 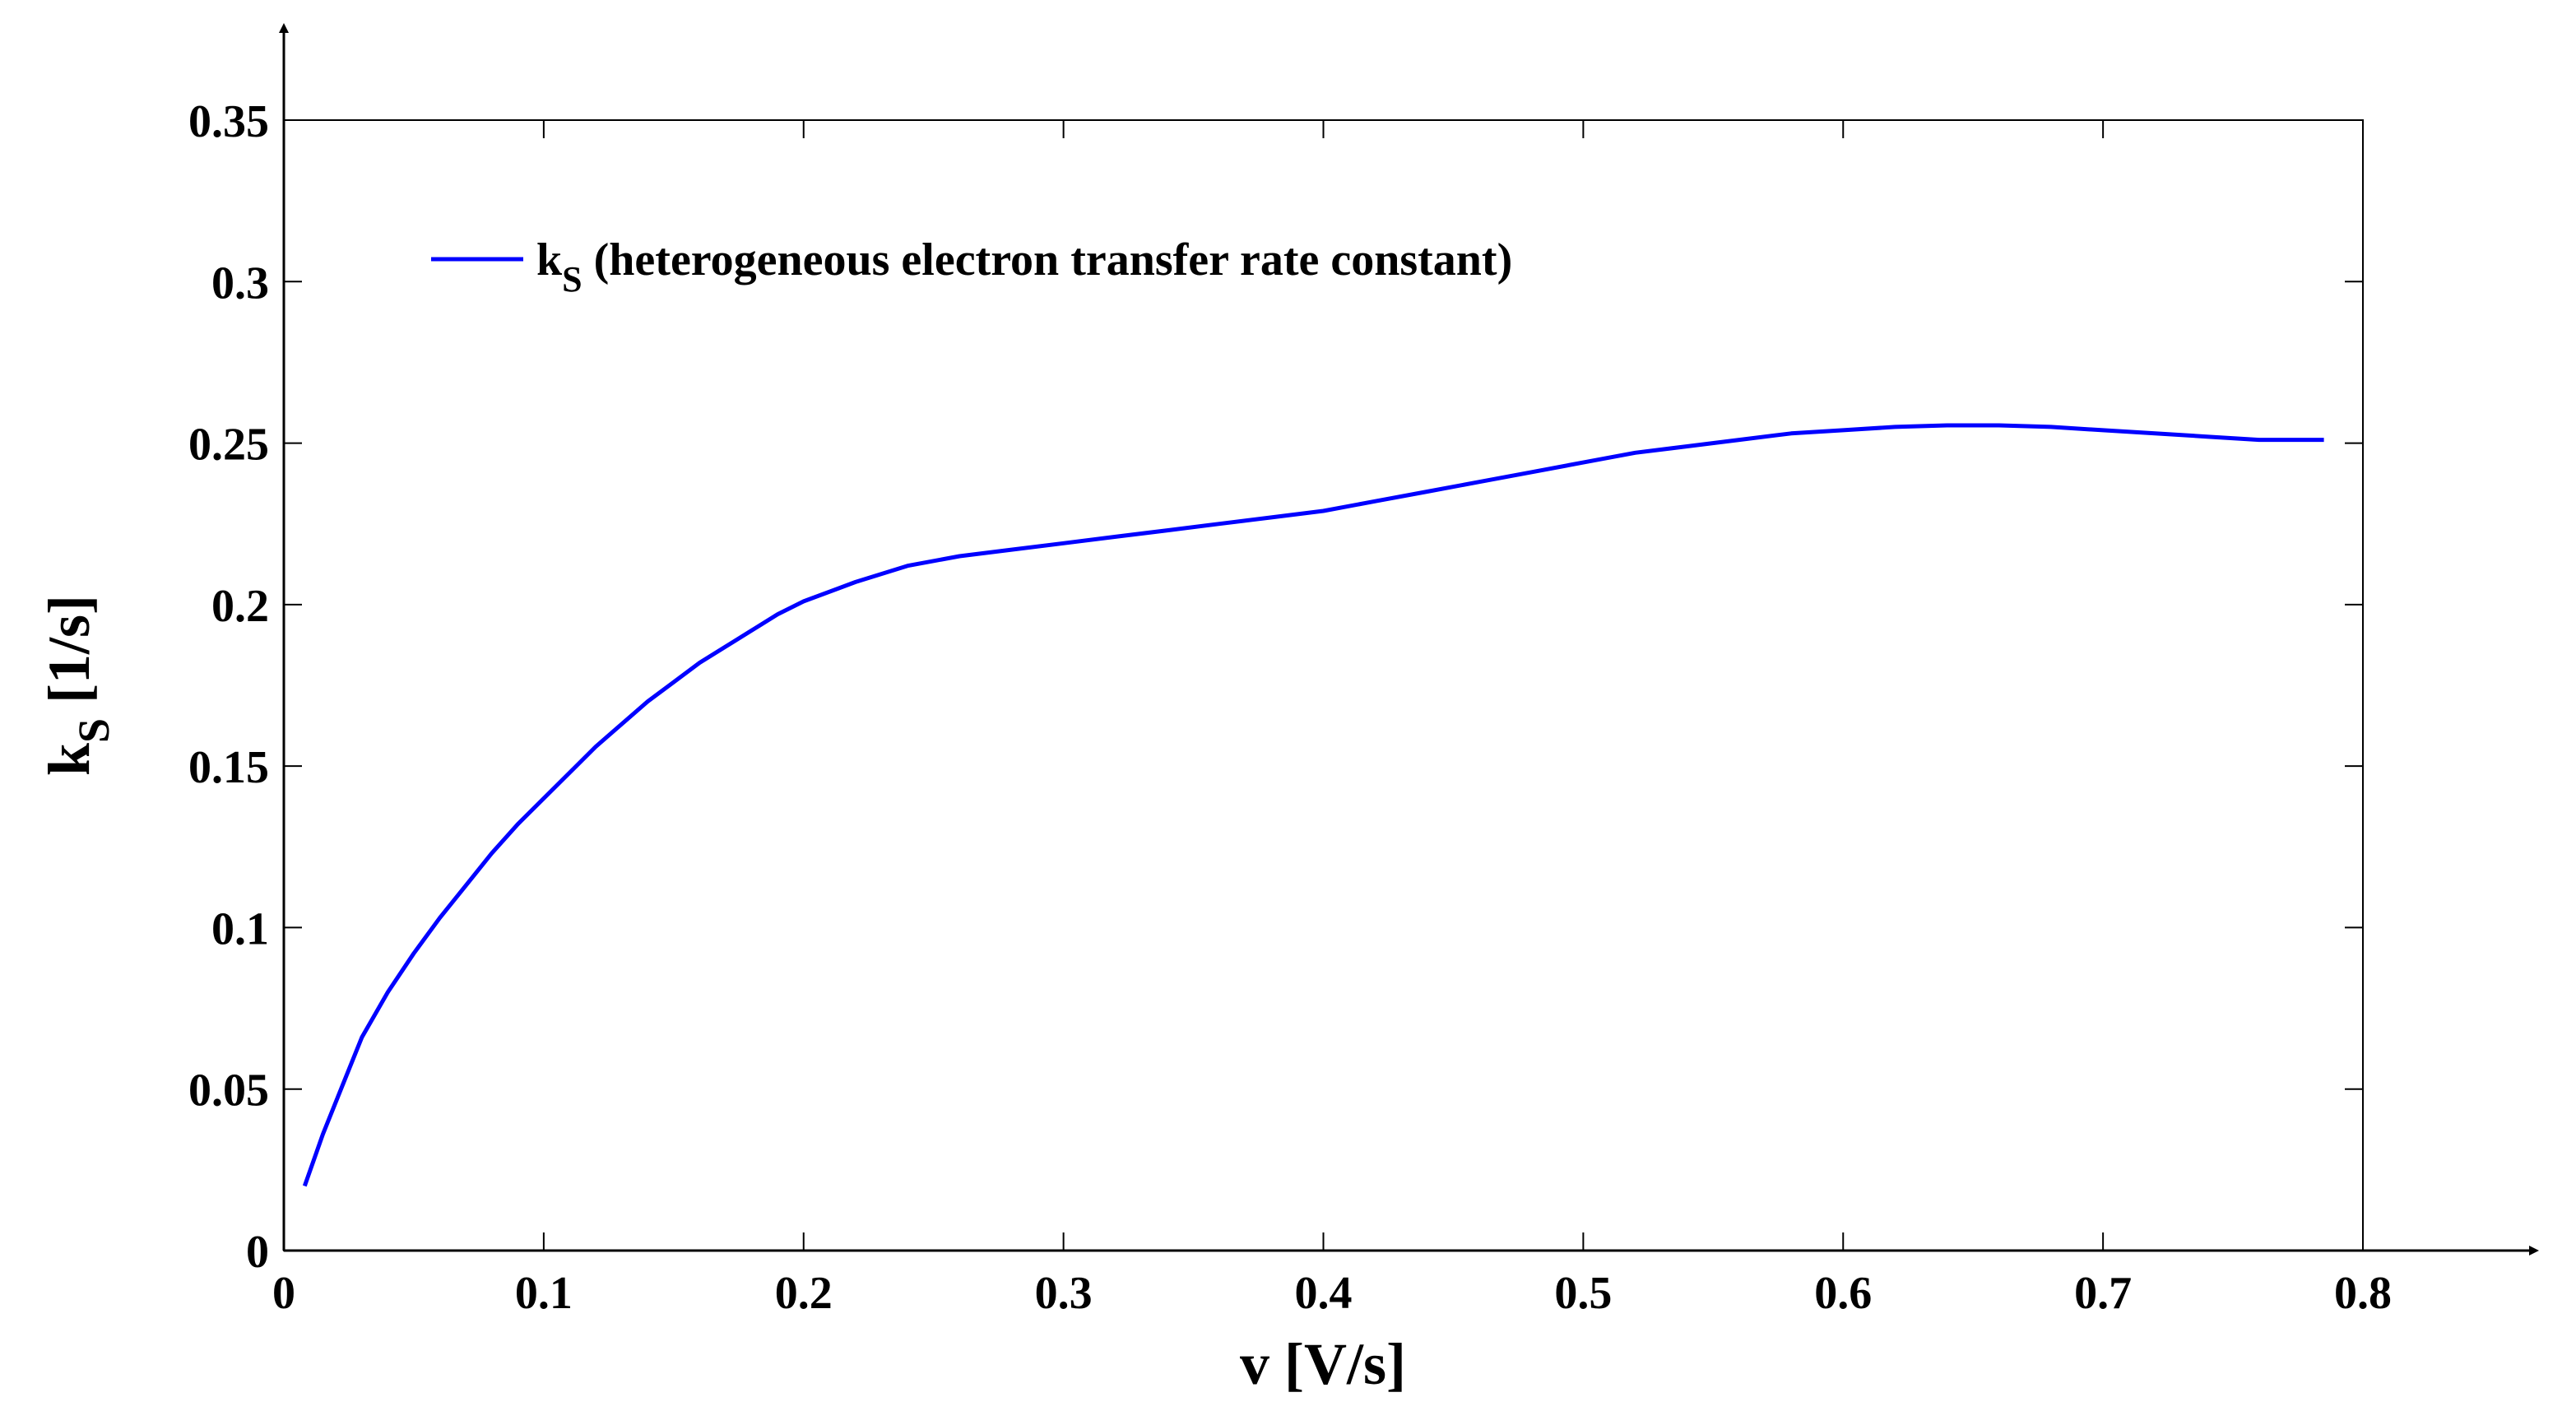 What do you see at coordinates (229, 1090) in the screenshot?
I see `y-tick-label: 0.05` at bounding box center [229, 1090].